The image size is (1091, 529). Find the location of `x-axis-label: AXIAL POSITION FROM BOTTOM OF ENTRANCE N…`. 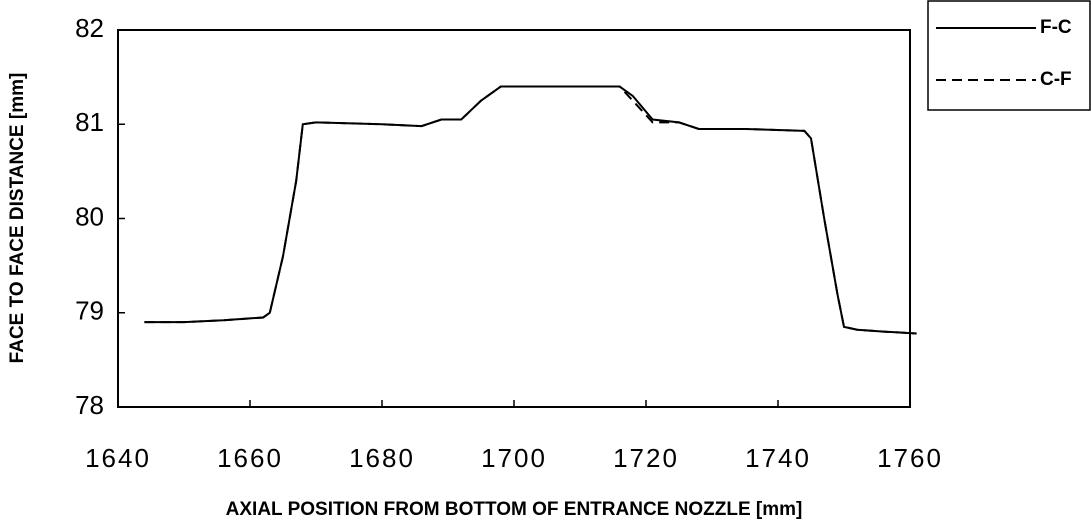

x-axis-label: AXIAL POSITION FROM BOTTOM OF ENTRANCE N… is located at coordinates (514, 509).